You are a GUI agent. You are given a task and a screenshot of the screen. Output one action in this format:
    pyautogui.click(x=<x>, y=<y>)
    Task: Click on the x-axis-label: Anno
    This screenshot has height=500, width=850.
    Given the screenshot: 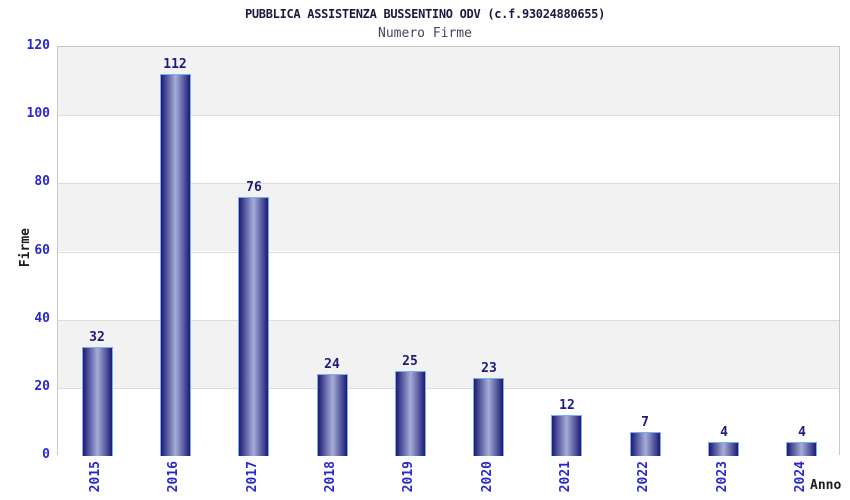 What is the action you would take?
    pyautogui.click(x=826, y=485)
    